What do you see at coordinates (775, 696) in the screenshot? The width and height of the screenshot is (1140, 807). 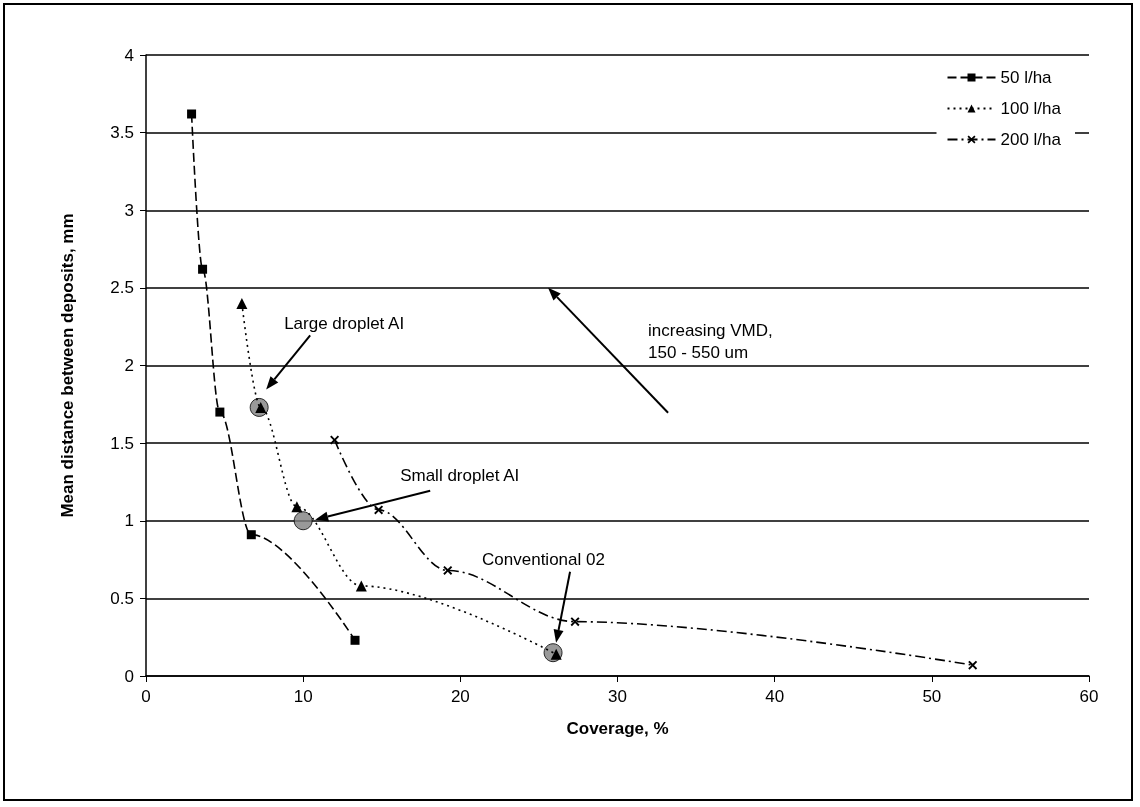 I see `x-tick-label: 40` at bounding box center [775, 696].